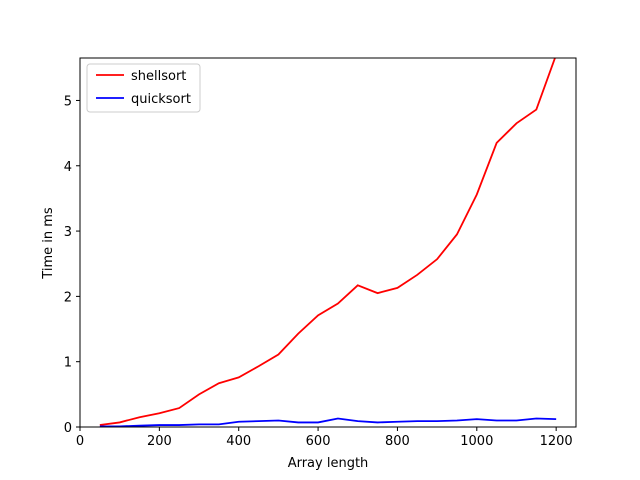 This screenshot has height=480, width=640. I want to click on y-tick-label: 5, so click(68, 101).